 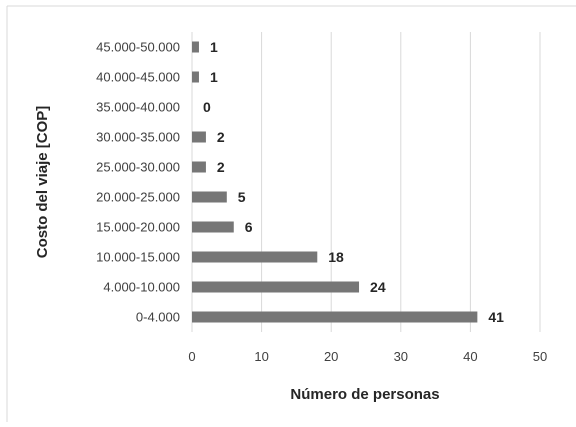 What do you see at coordinates (540, 356) in the screenshot?
I see `x-tick-label: 50` at bounding box center [540, 356].